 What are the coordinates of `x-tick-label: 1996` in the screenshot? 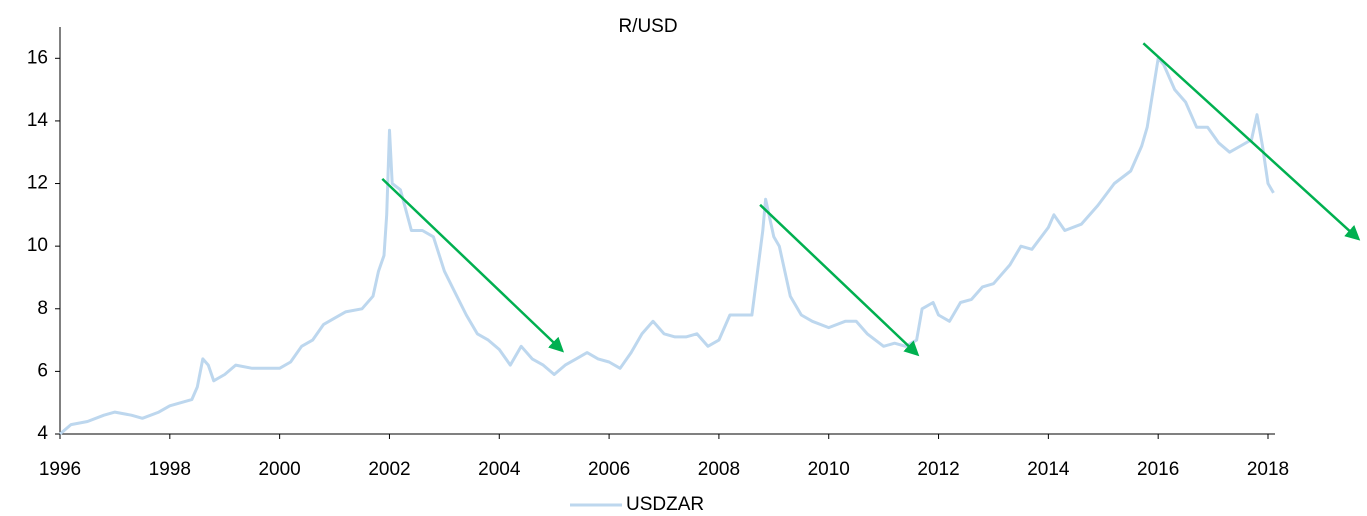 It's located at (60, 469).